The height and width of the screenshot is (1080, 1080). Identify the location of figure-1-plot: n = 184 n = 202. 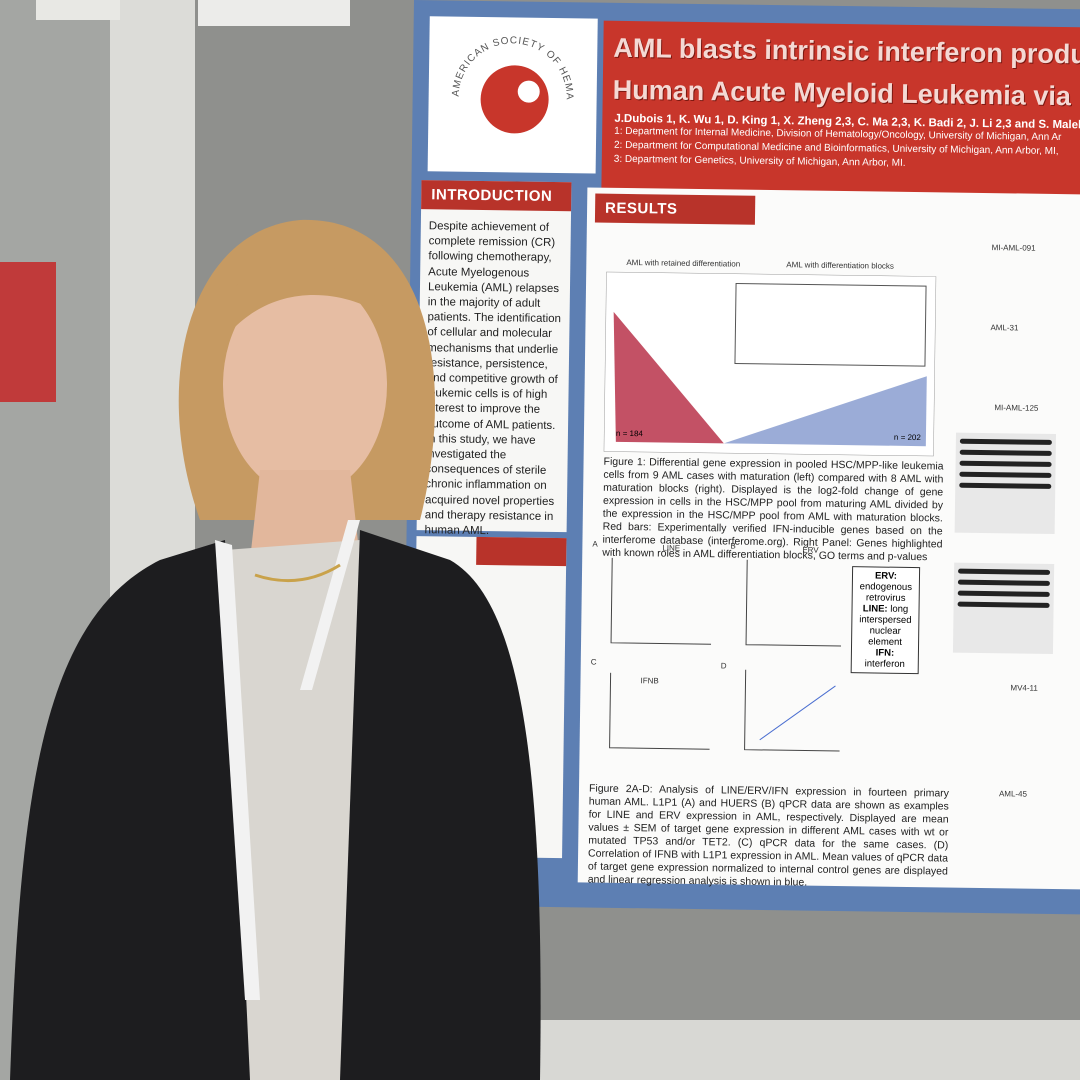
(770, 364).